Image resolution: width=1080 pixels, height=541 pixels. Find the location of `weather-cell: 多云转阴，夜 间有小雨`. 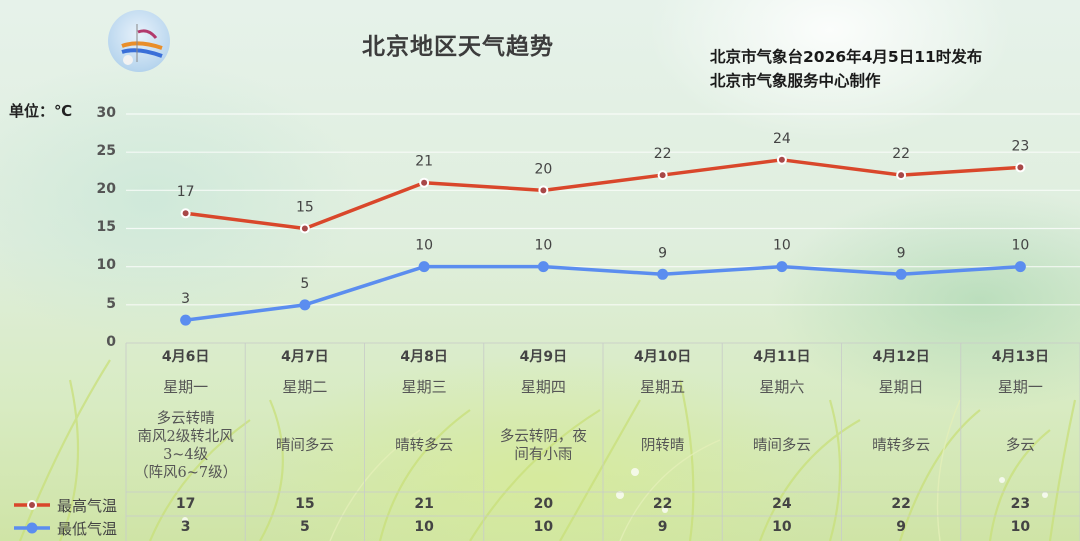

weather-cell: 多云转阴，夜 间有小雨 is located at coordinates (543, 446).